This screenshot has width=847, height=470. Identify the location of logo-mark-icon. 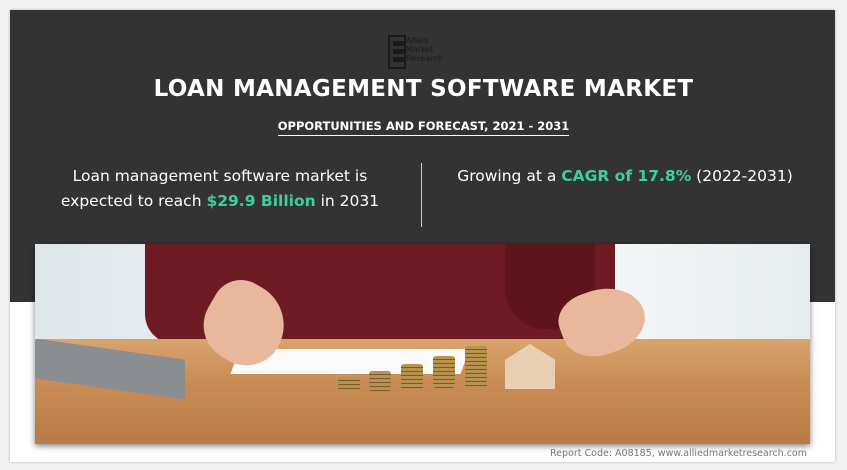
(397, 52).